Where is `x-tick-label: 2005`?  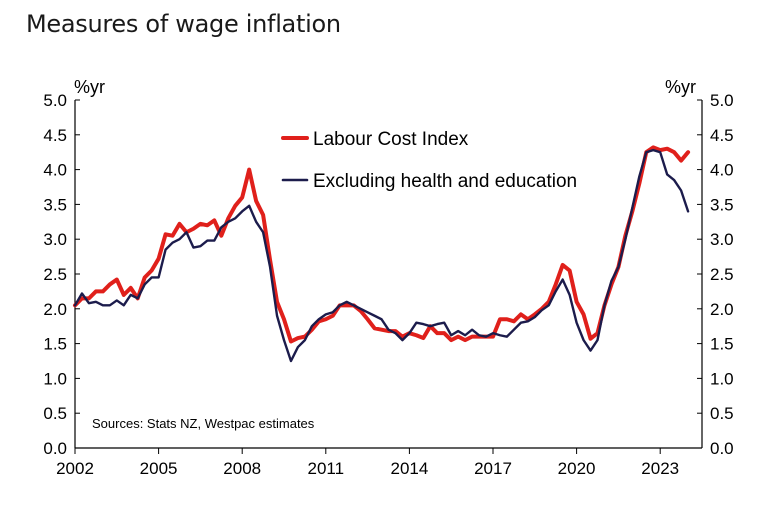
x-tick-label: 2005 is located at coordinates (159, 468).